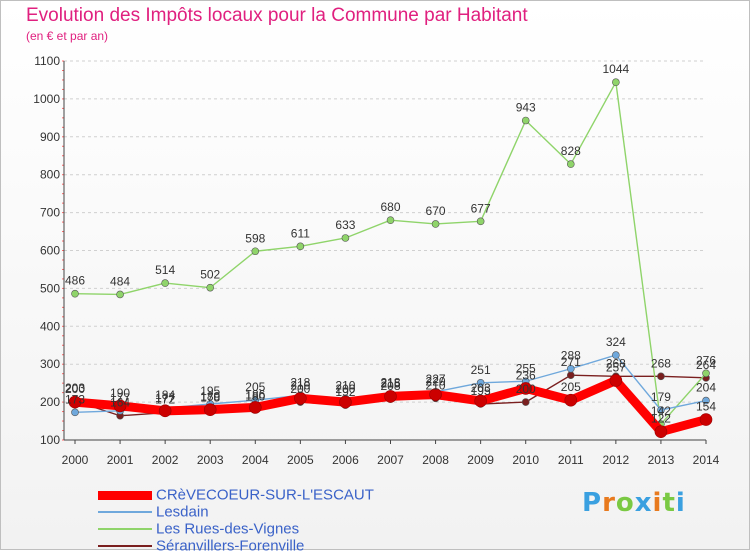 The height and width of the screenshot is (555, 750). Describe the element at coordinates (661, 419) in the screenshot. I see `data-label: 122` at that location.